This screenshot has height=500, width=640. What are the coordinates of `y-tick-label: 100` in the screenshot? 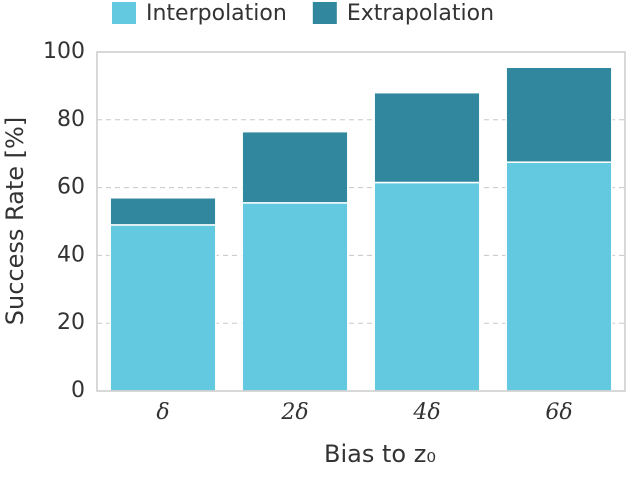 It's located at (64, 51).